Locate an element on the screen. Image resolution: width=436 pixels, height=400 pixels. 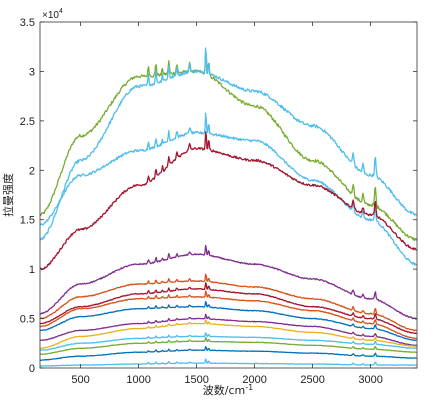
x-axis-label: 波数/cm-1 is located at coordinates (228, 390).